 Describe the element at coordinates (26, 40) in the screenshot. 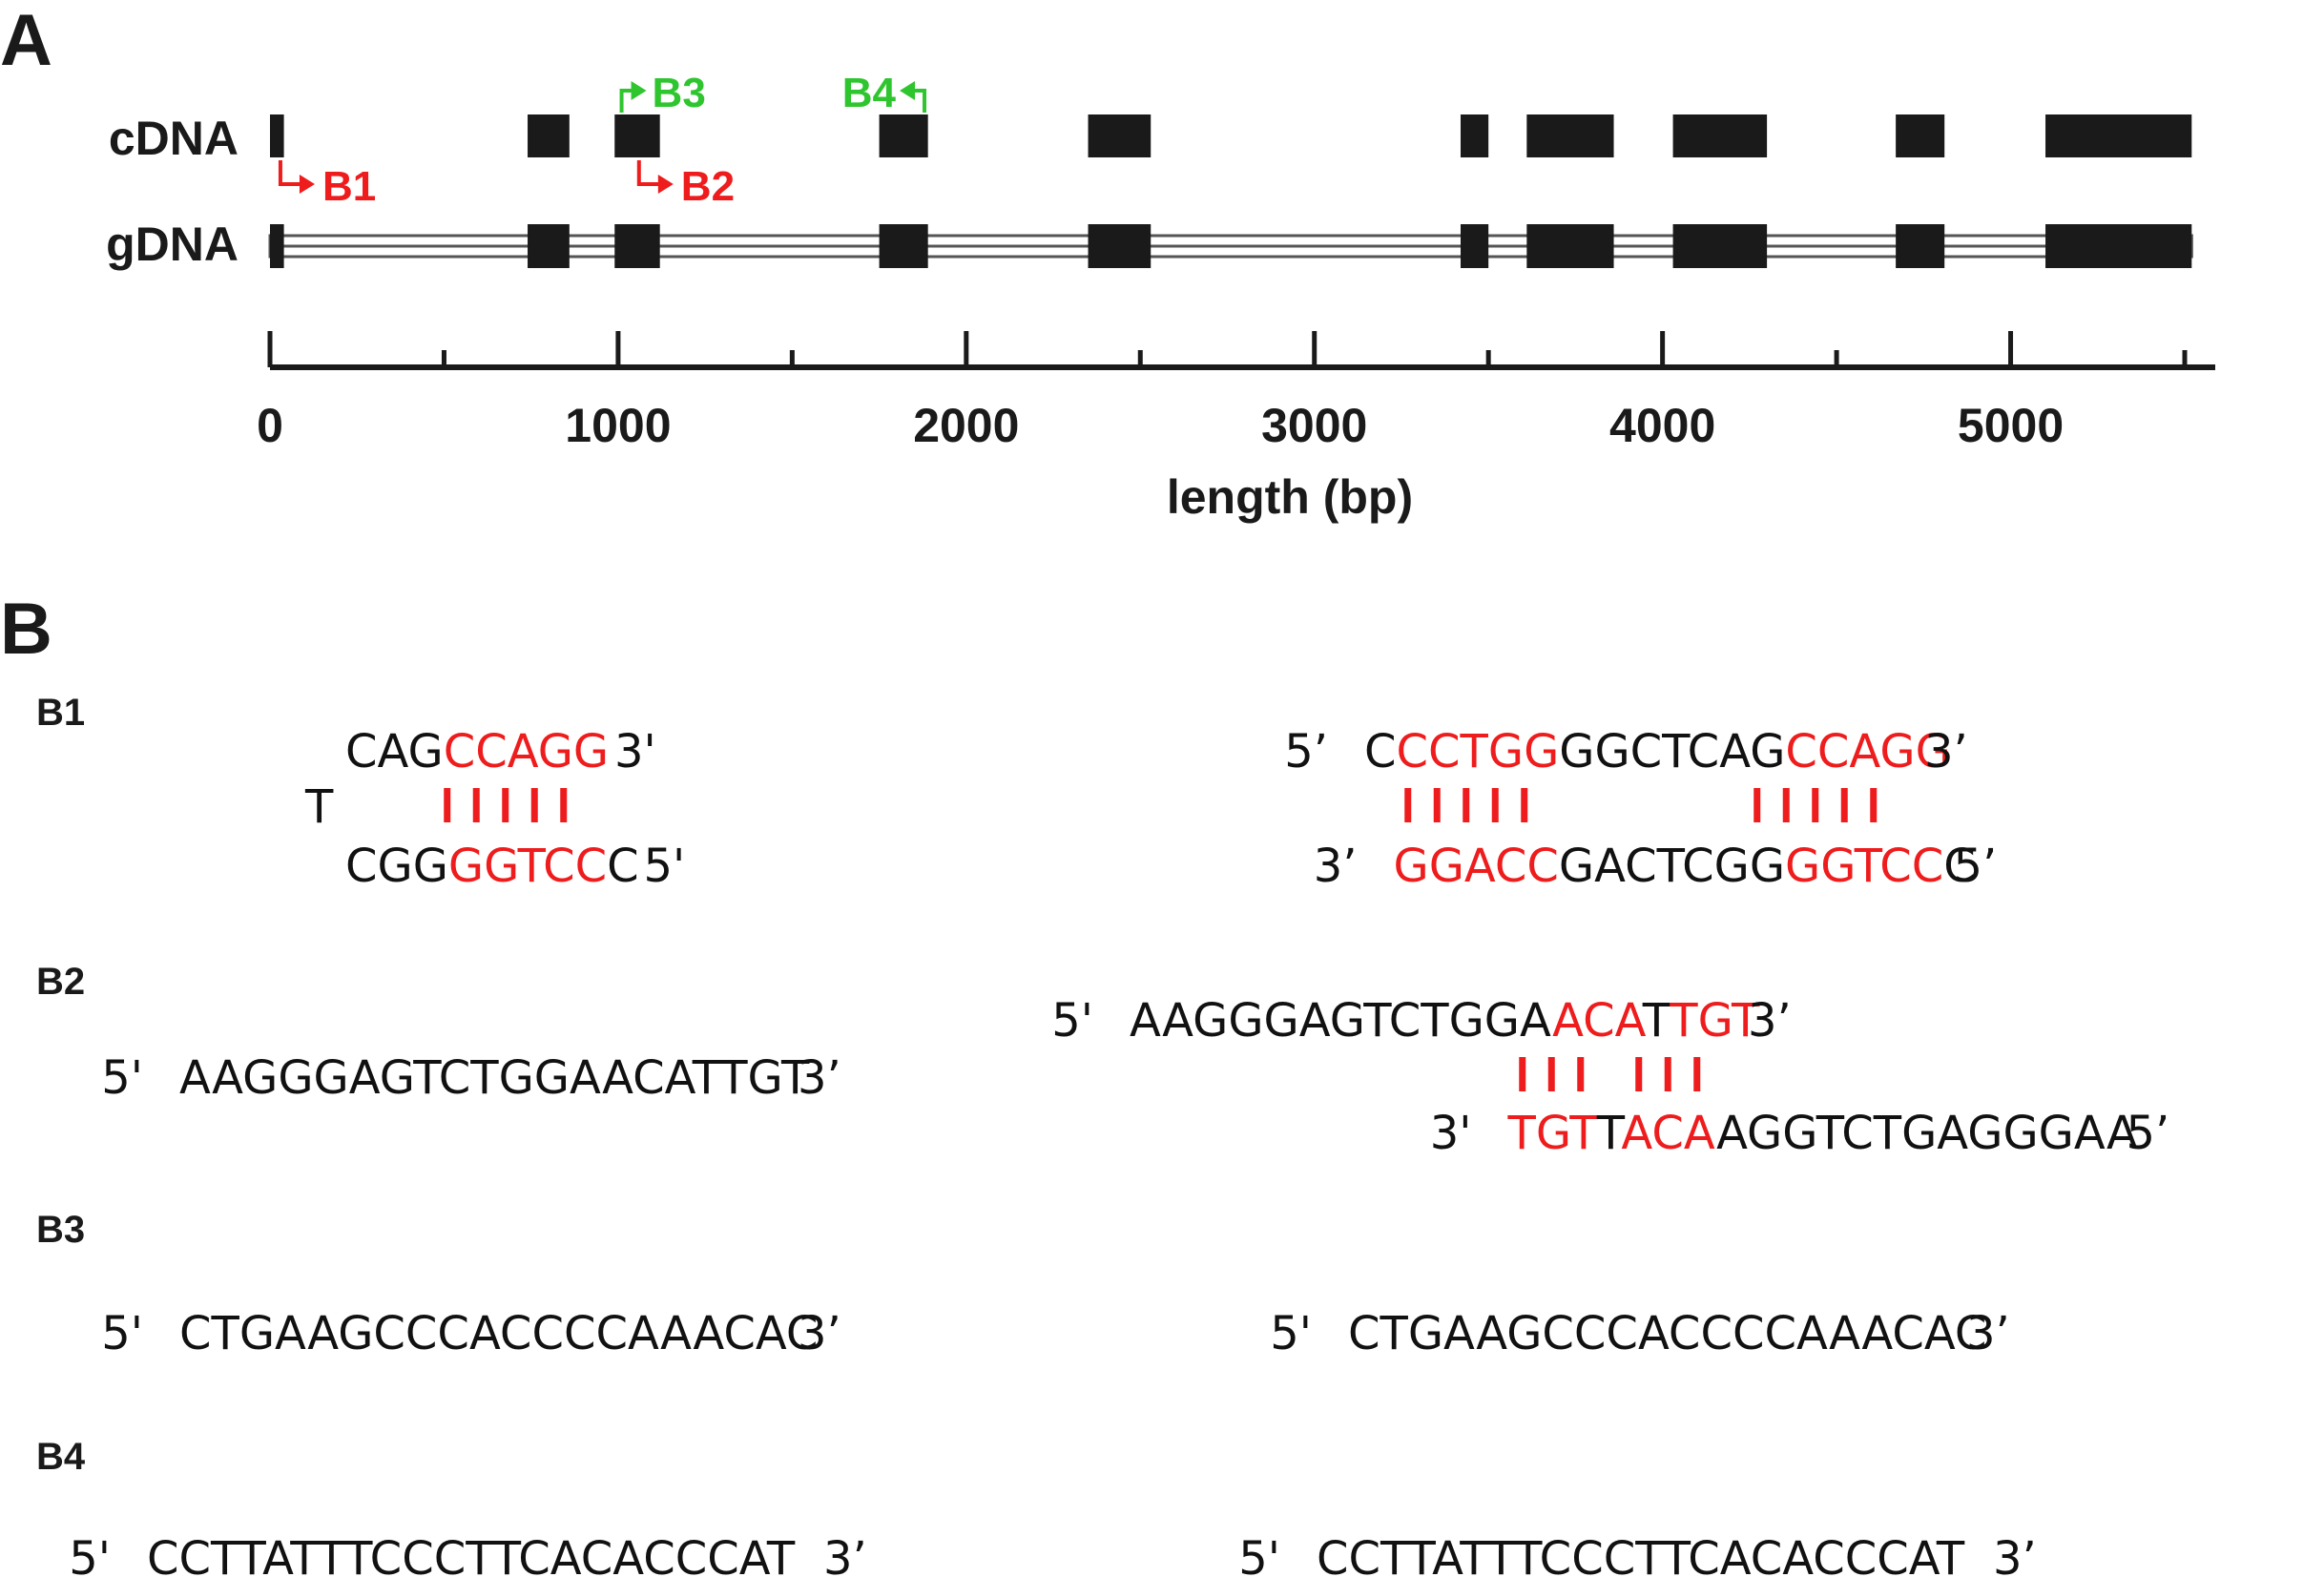

I see `panel-a-label: A` at that location.